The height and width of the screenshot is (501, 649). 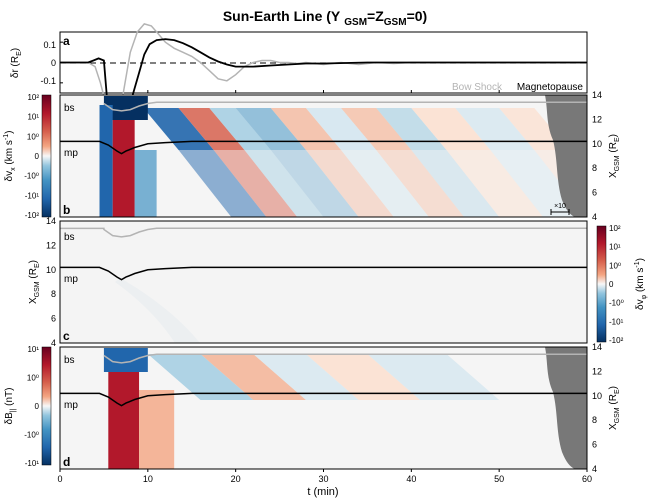 What do you see at coordinates (560, 209) in the screenshot?
I see `panel-b-scale-bar: ×10` at bounding box center [560, 209].